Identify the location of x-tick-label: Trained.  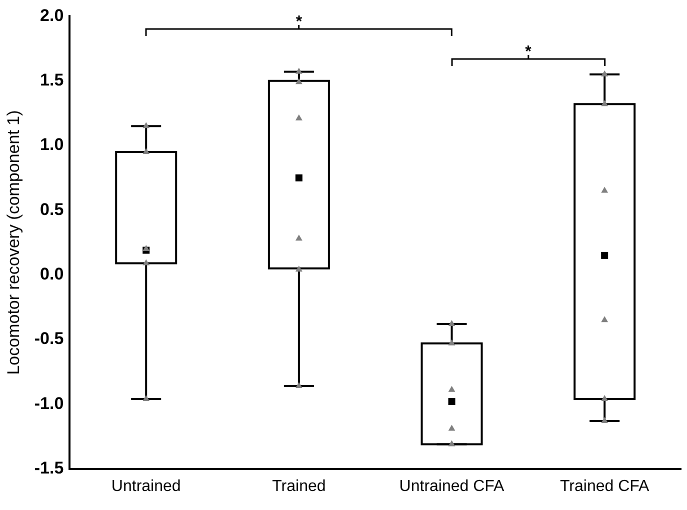
(299, 486).